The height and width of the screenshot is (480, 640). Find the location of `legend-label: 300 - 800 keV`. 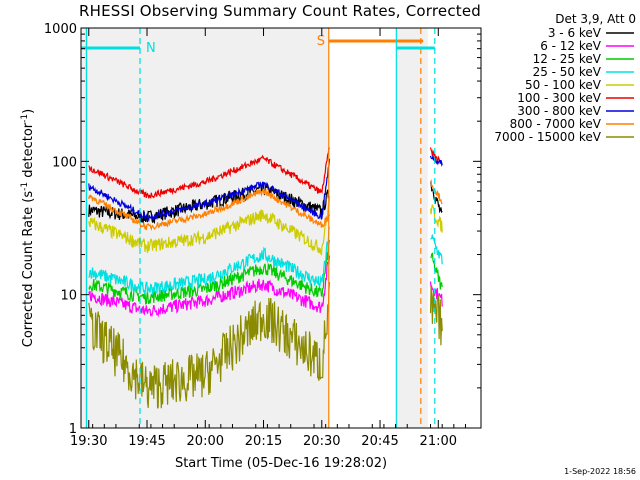

legend-label: 300 - 800 keV is located at coordinates (559, 111).